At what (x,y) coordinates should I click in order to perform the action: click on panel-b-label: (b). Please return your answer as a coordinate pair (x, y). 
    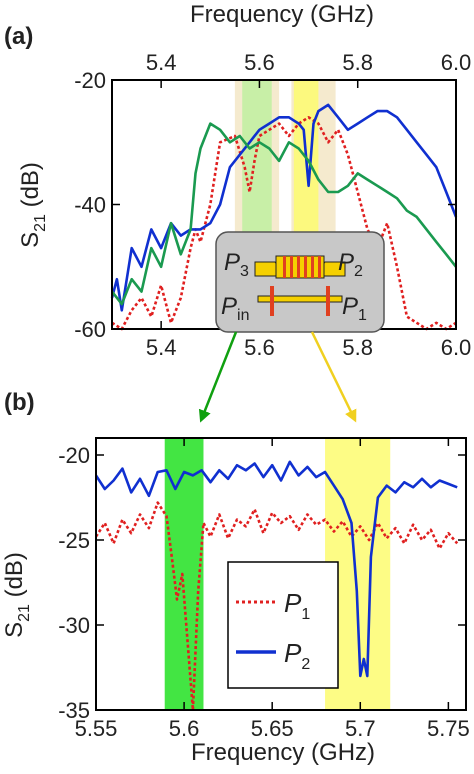
    Looking at the image, I should click on (19, 402).